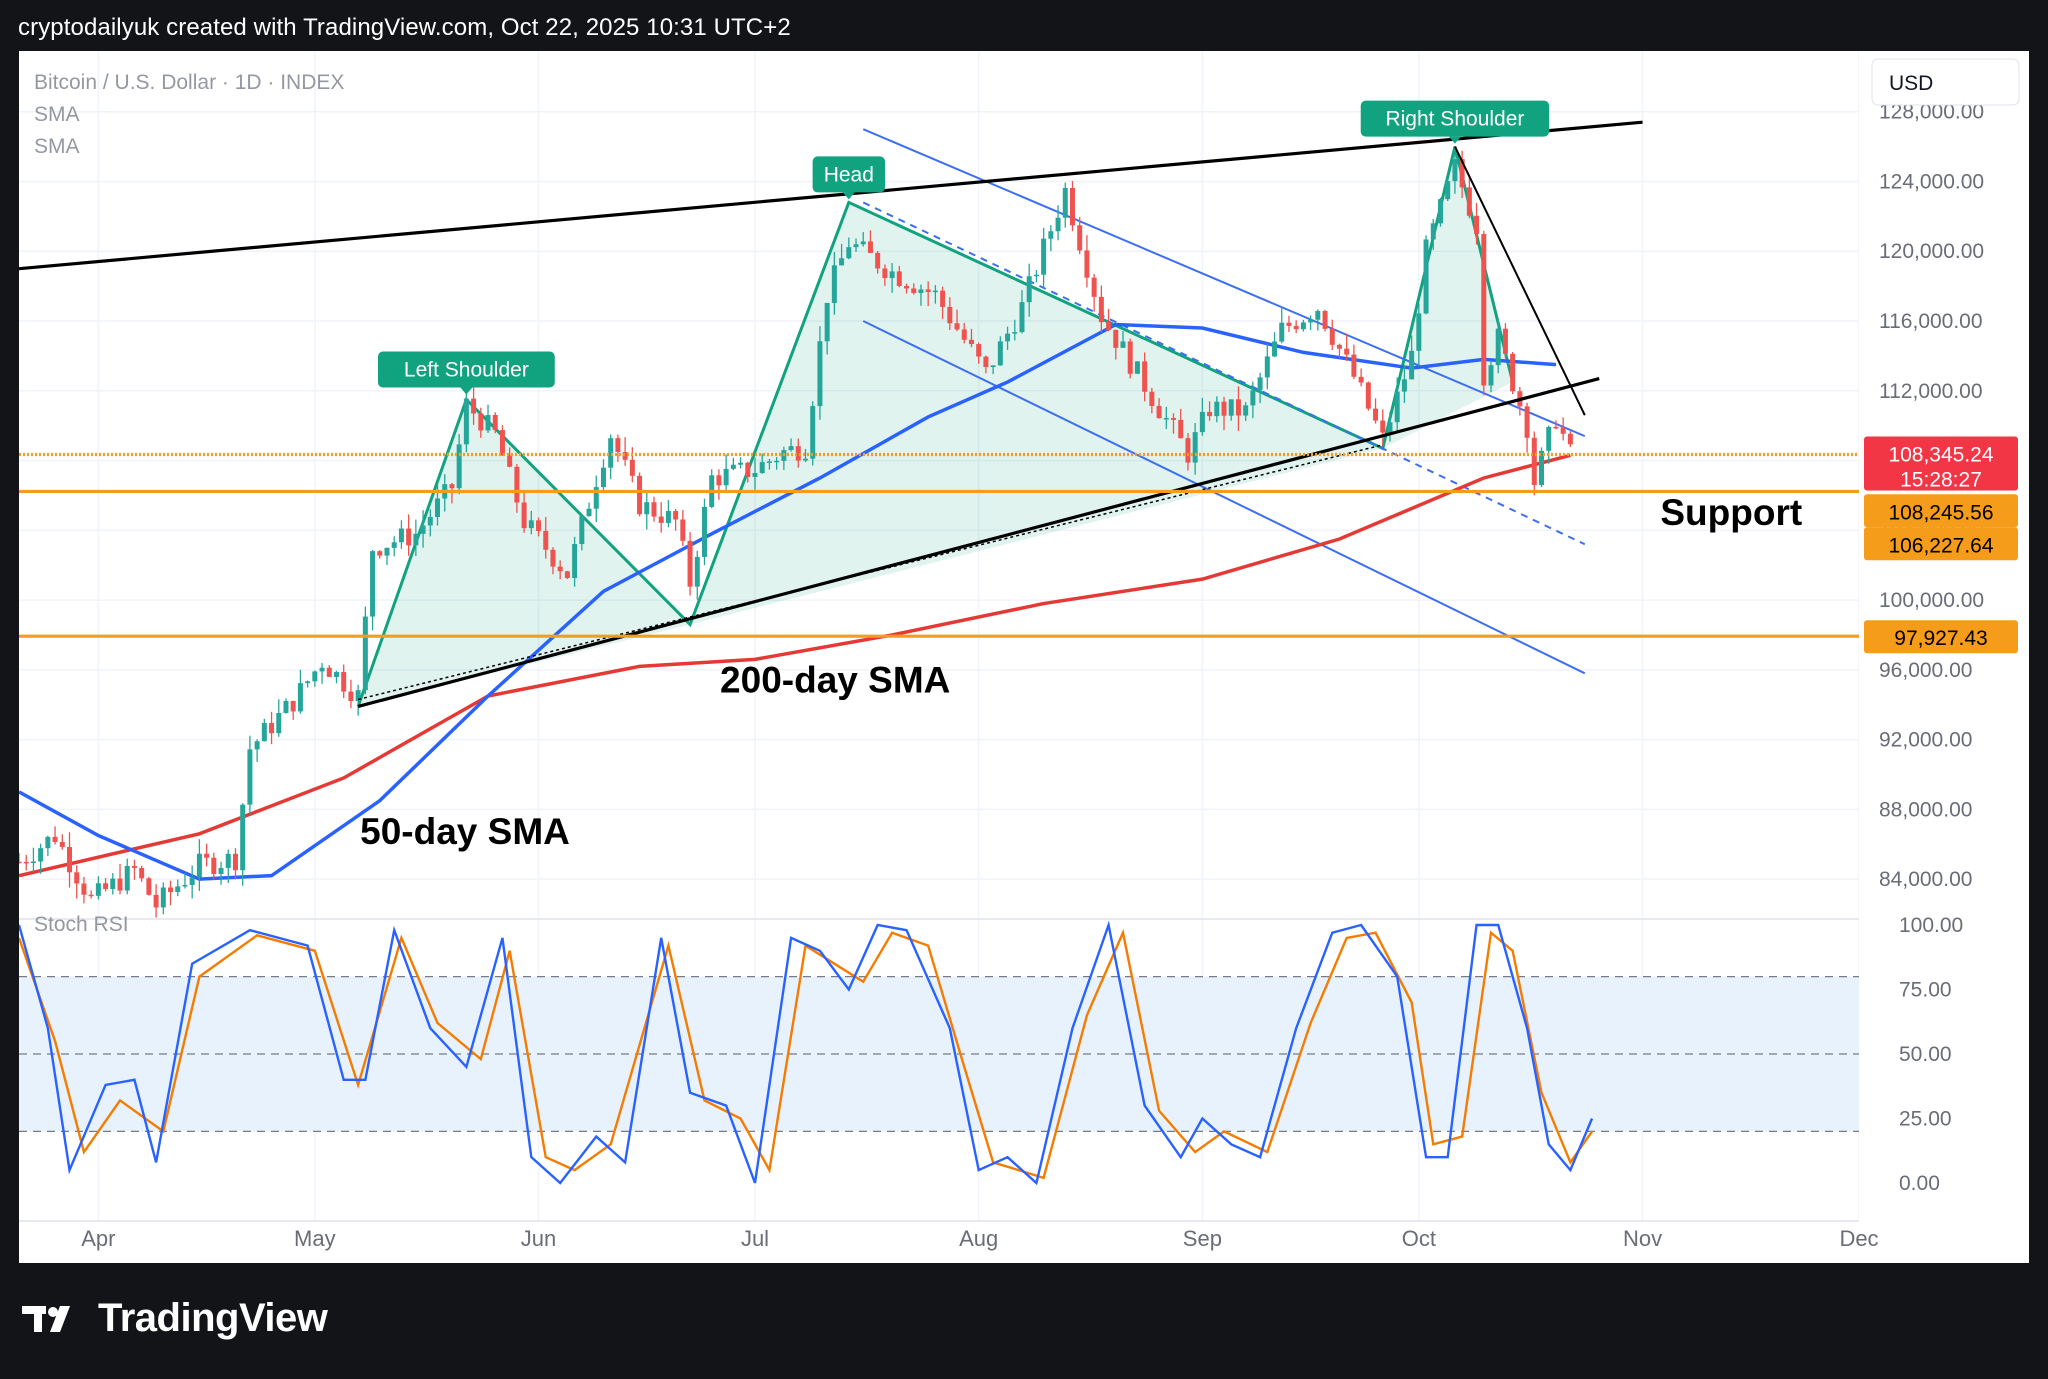 This screenshot has width=2048, height=1379. Describe the element at coordinates (1931, 925) in the screenshot. I see `rsi-tick-label: 100.00` at that location.